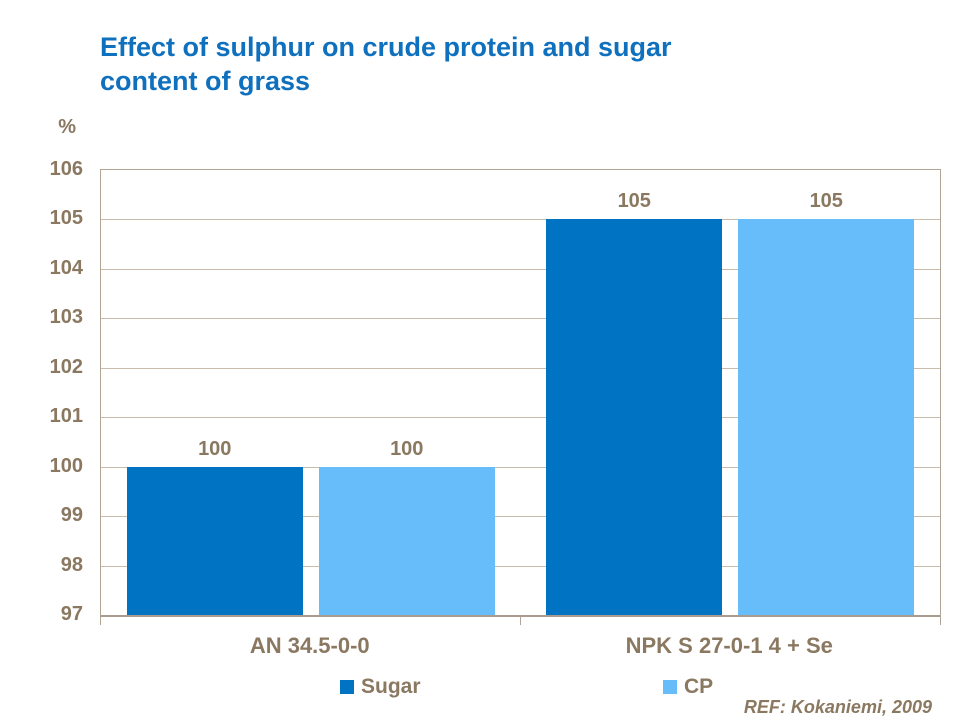  What do you see at coordinates (309, 645) in the screenshot?
I see `x-axis-category-label: AN 34.5-0-0` at bounding box center [309, 645].